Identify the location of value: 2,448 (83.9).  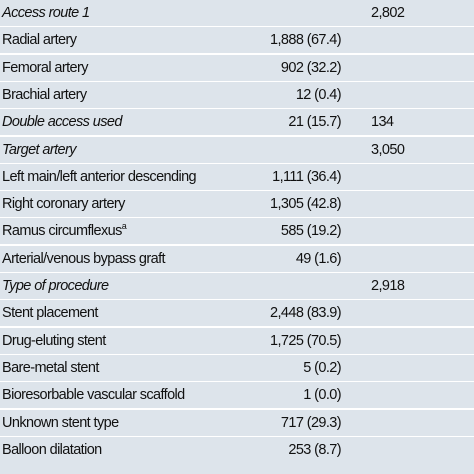
(306, 313).